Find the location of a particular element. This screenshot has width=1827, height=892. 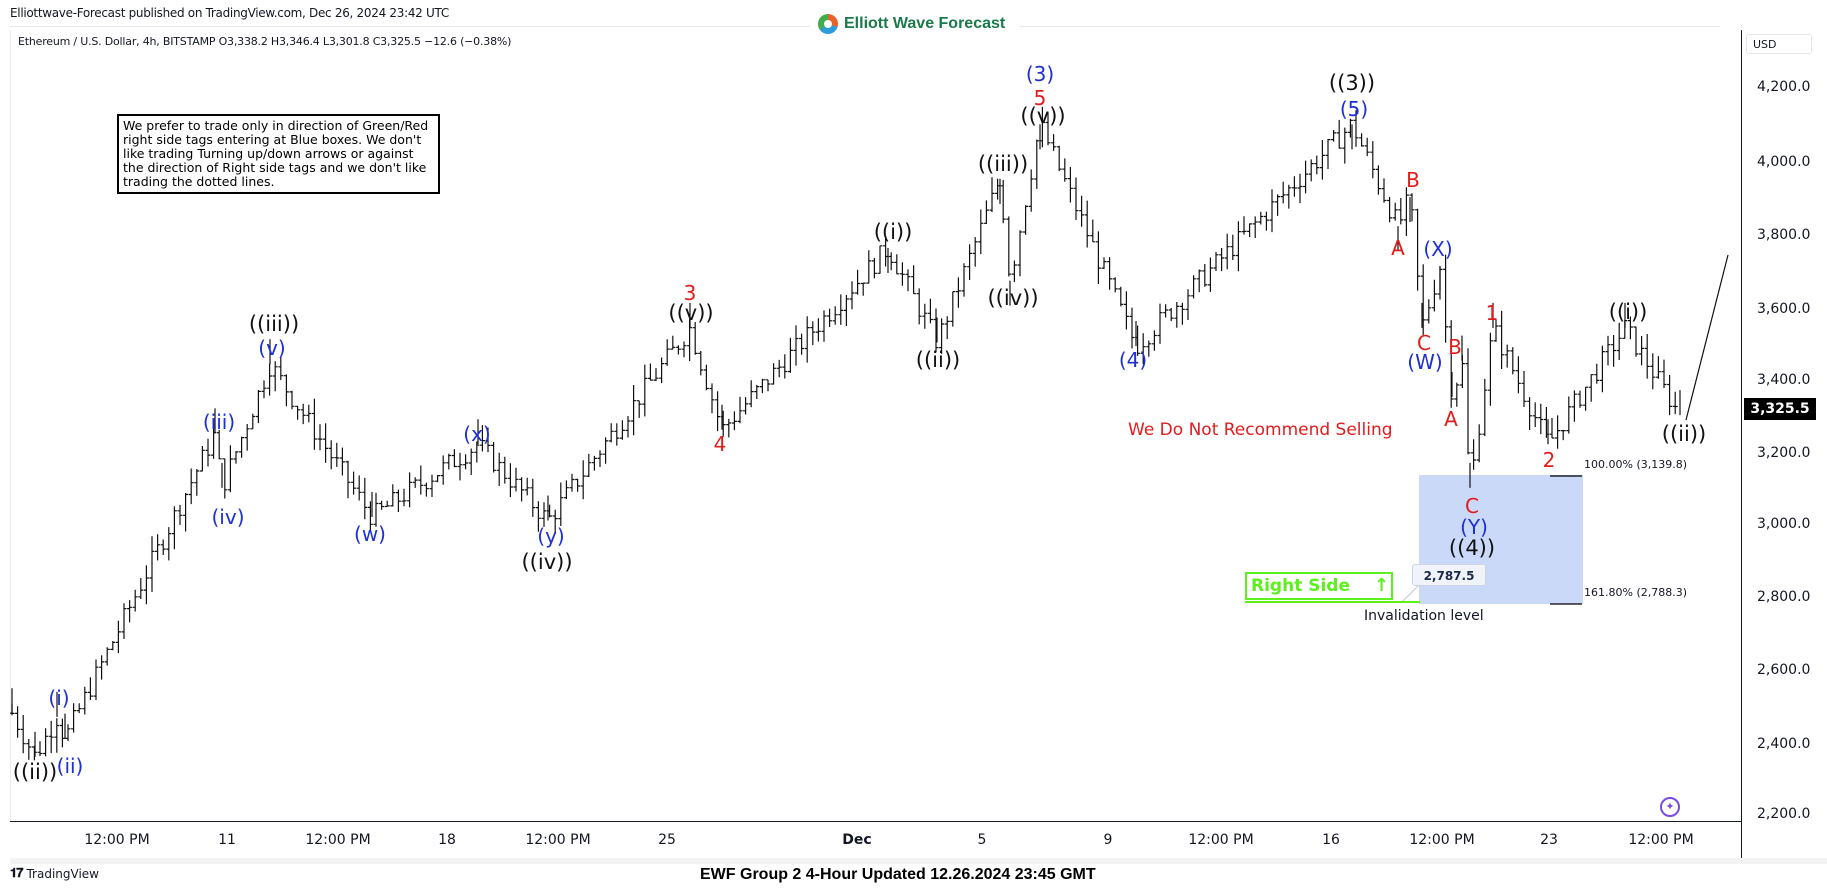

price-label: 3,600.0 is located at coordinates (1784, 309).